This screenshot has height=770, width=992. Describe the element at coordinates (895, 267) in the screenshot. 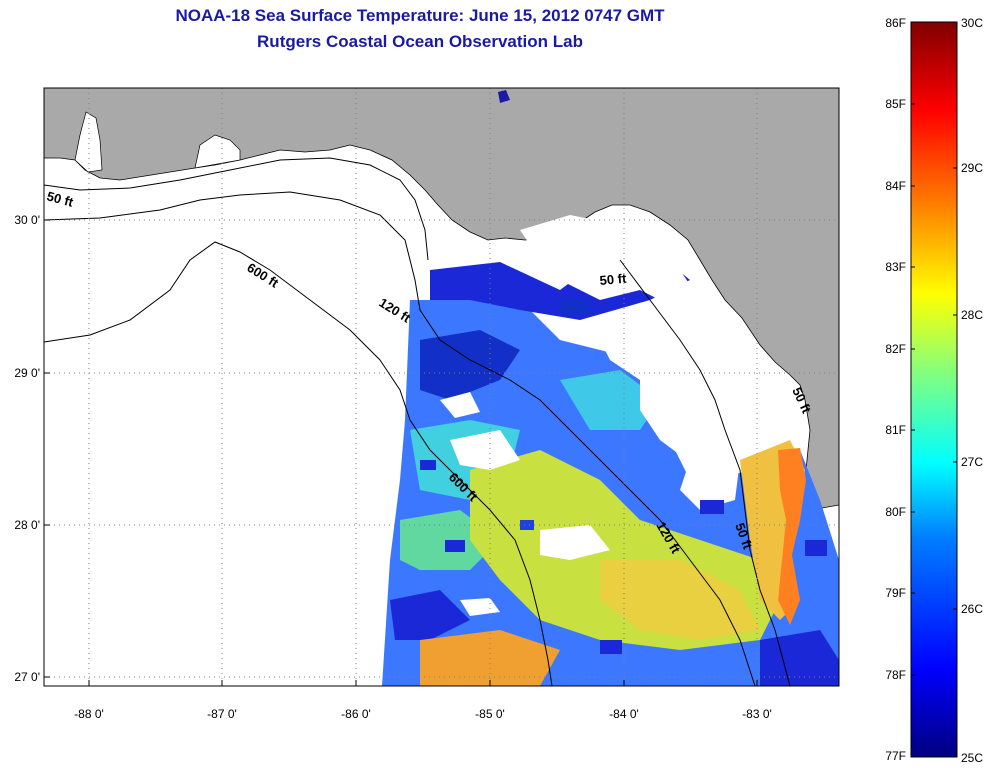

I see `colorbar-f-label: 83F` at that location.